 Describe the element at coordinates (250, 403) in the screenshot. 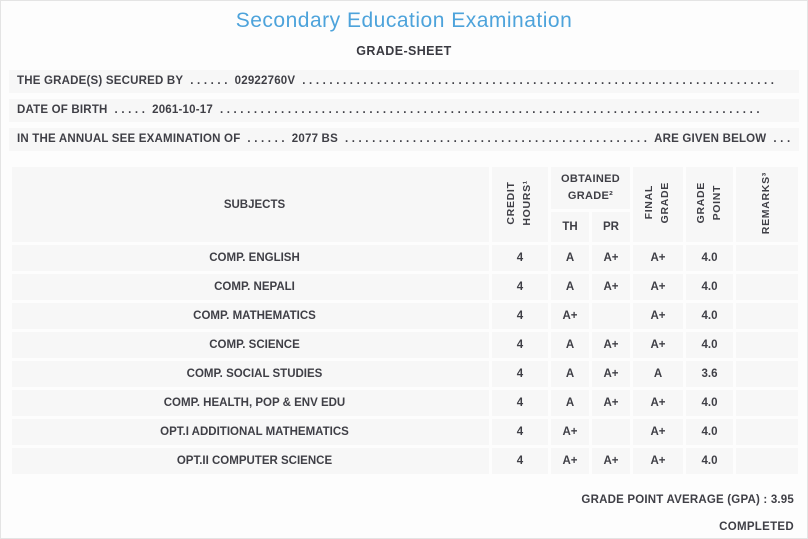

I see `subject-cell: COMP. HEALTH, POP & ENV EDU` at that location.